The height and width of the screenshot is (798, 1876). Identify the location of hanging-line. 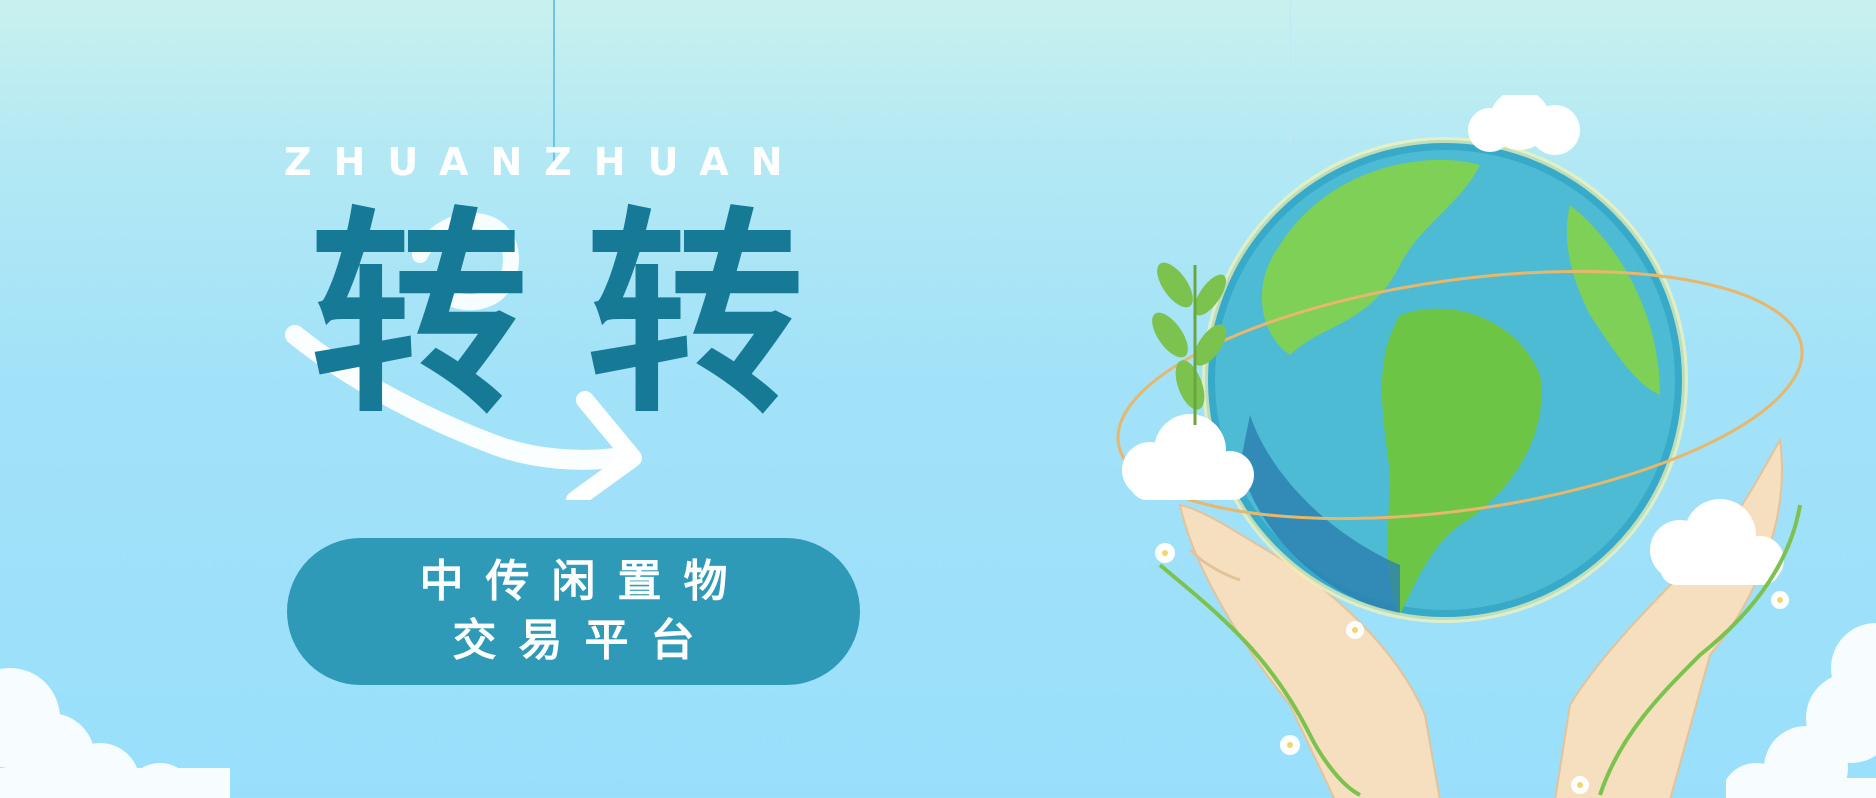
(554, 84).